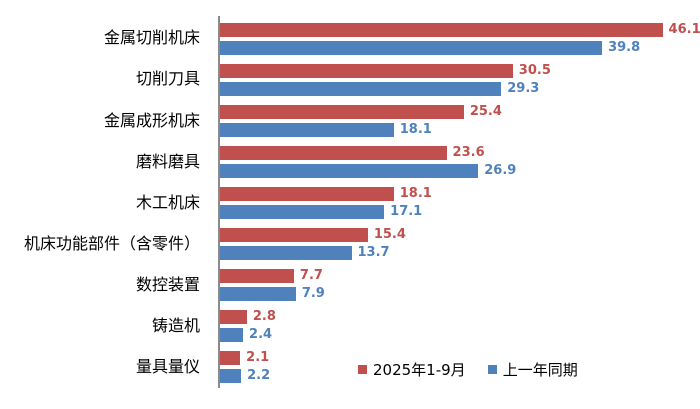 This screenshot has width=700, height=409. I want to click on legend: 2025年1-9月 上一年同期, so click(468, 369).